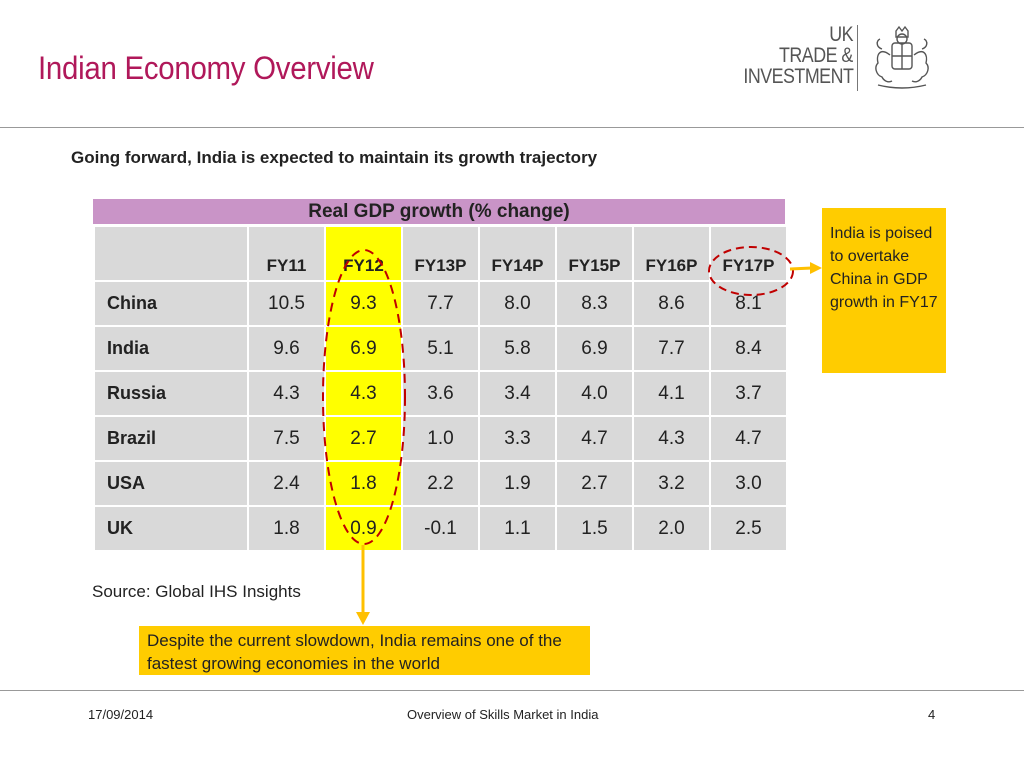 The width and height of the screenshot is (1024, 768). I want to click on table-cell: 8.4, so click(748, 348).